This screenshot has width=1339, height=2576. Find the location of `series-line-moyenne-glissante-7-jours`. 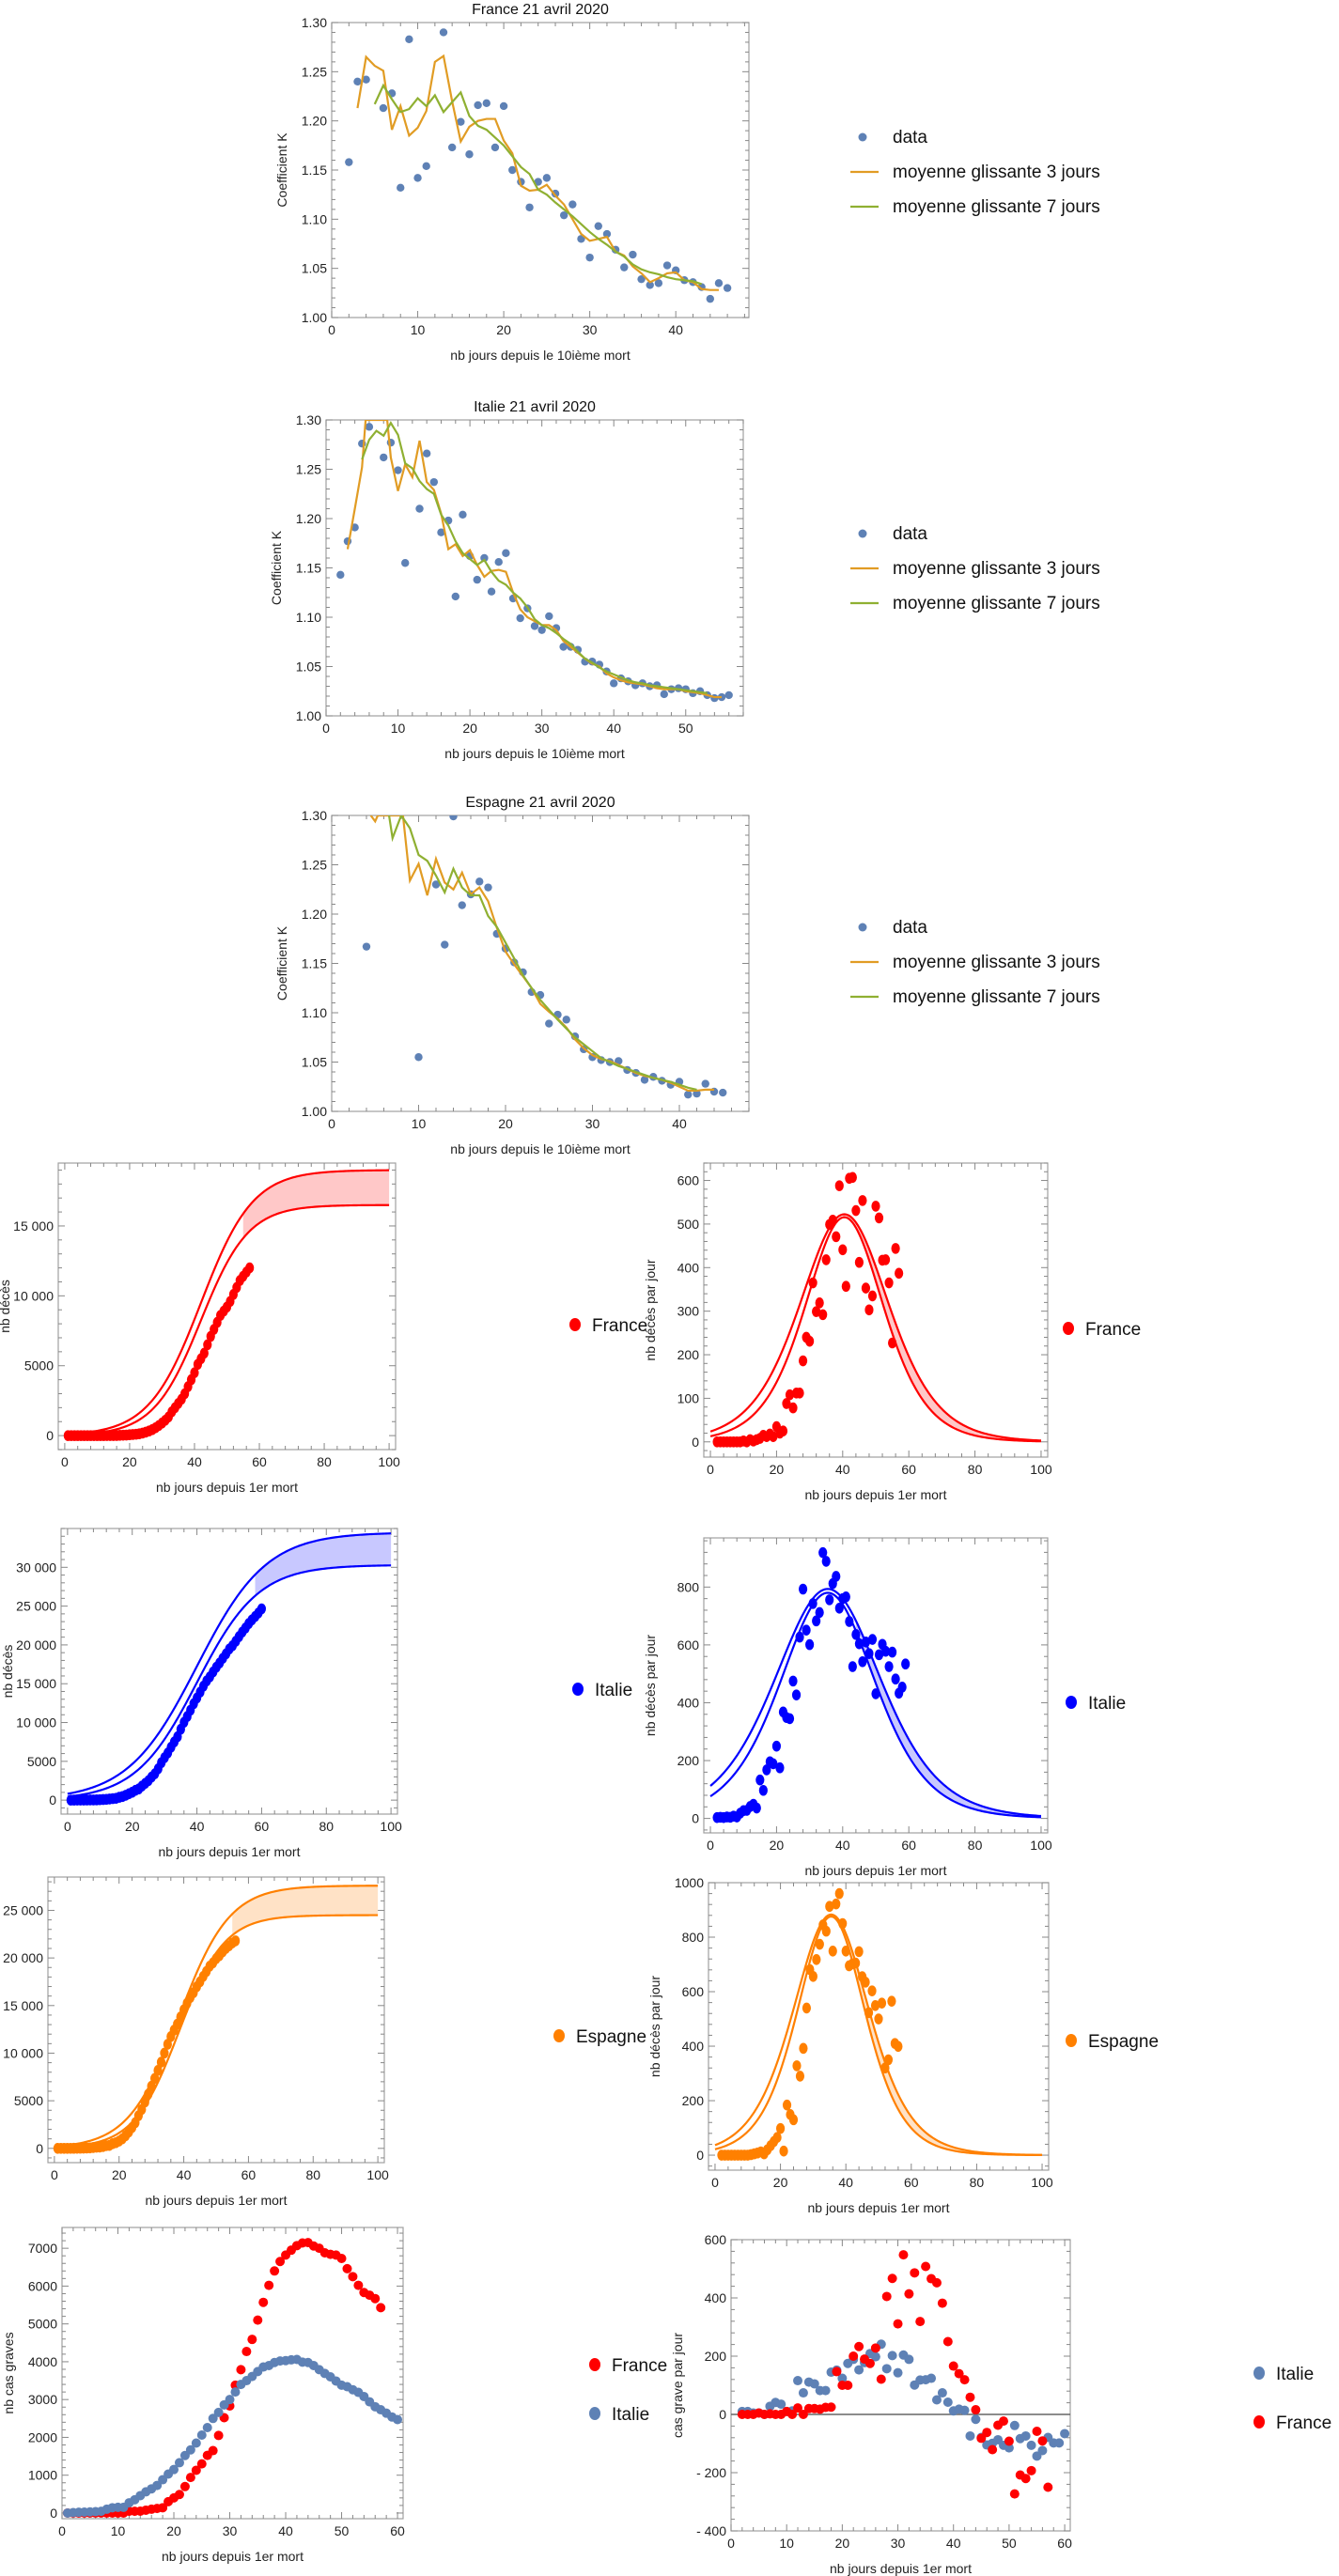

series-line-moyenne-glissante-7-jours is located at coordinates (542, 953).